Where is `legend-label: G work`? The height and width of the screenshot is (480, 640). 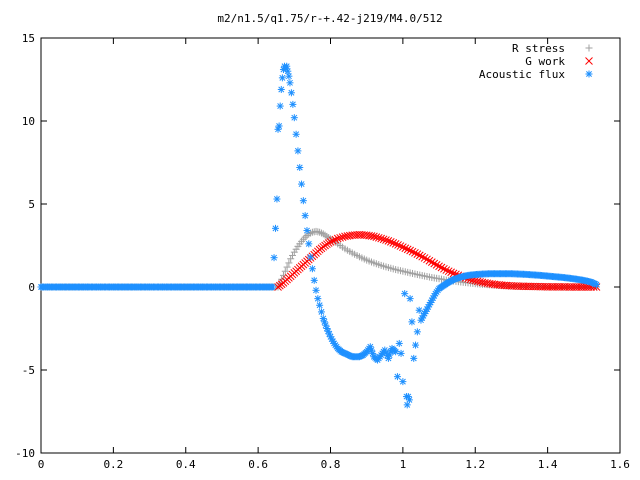 legend-label: G work is located at coordinates (545, 61).